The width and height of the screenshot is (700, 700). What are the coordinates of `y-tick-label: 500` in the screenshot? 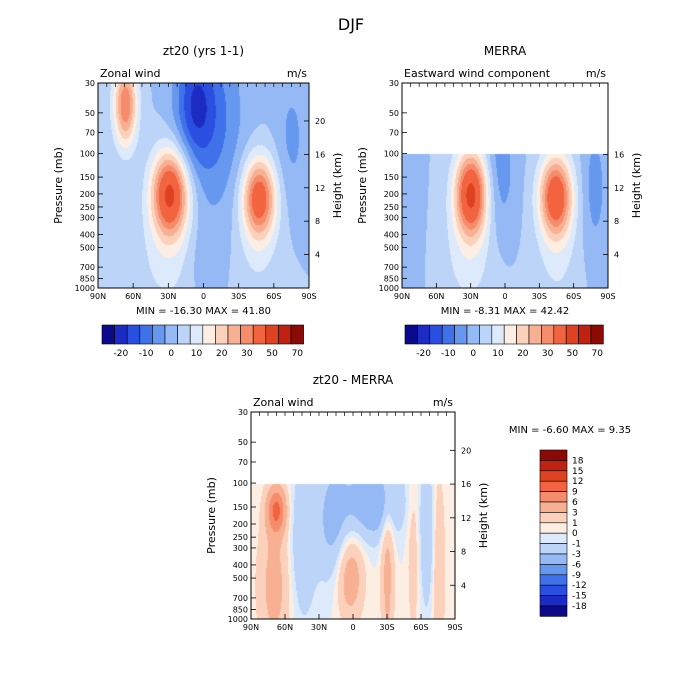 It's located at (87, 247).